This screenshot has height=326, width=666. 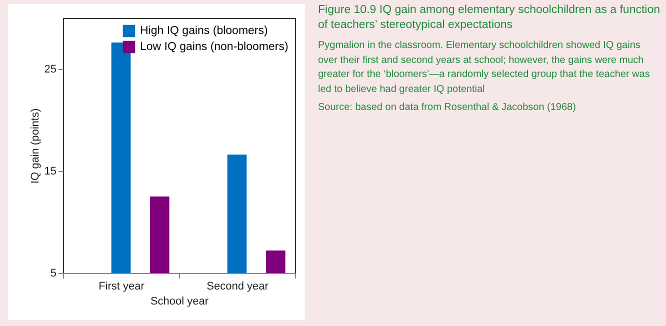 I want to click on y-tick-label: 5, so click(x=53, y=274).